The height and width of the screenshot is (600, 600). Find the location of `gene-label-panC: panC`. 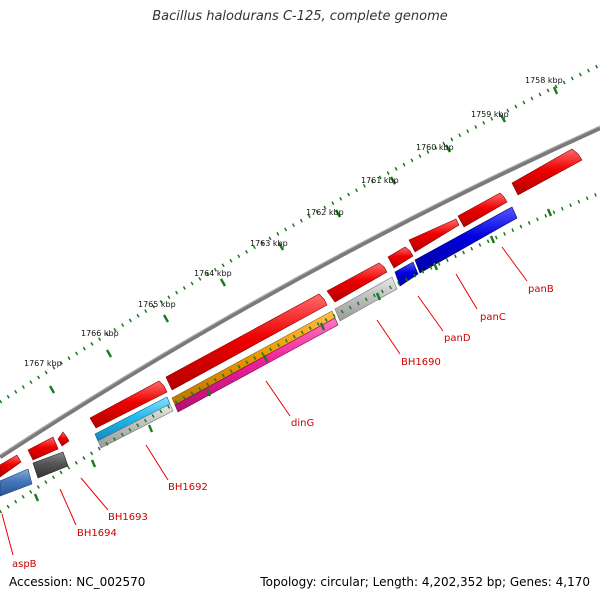

gene-label-panC: panC is located at coordinates (493, 317).